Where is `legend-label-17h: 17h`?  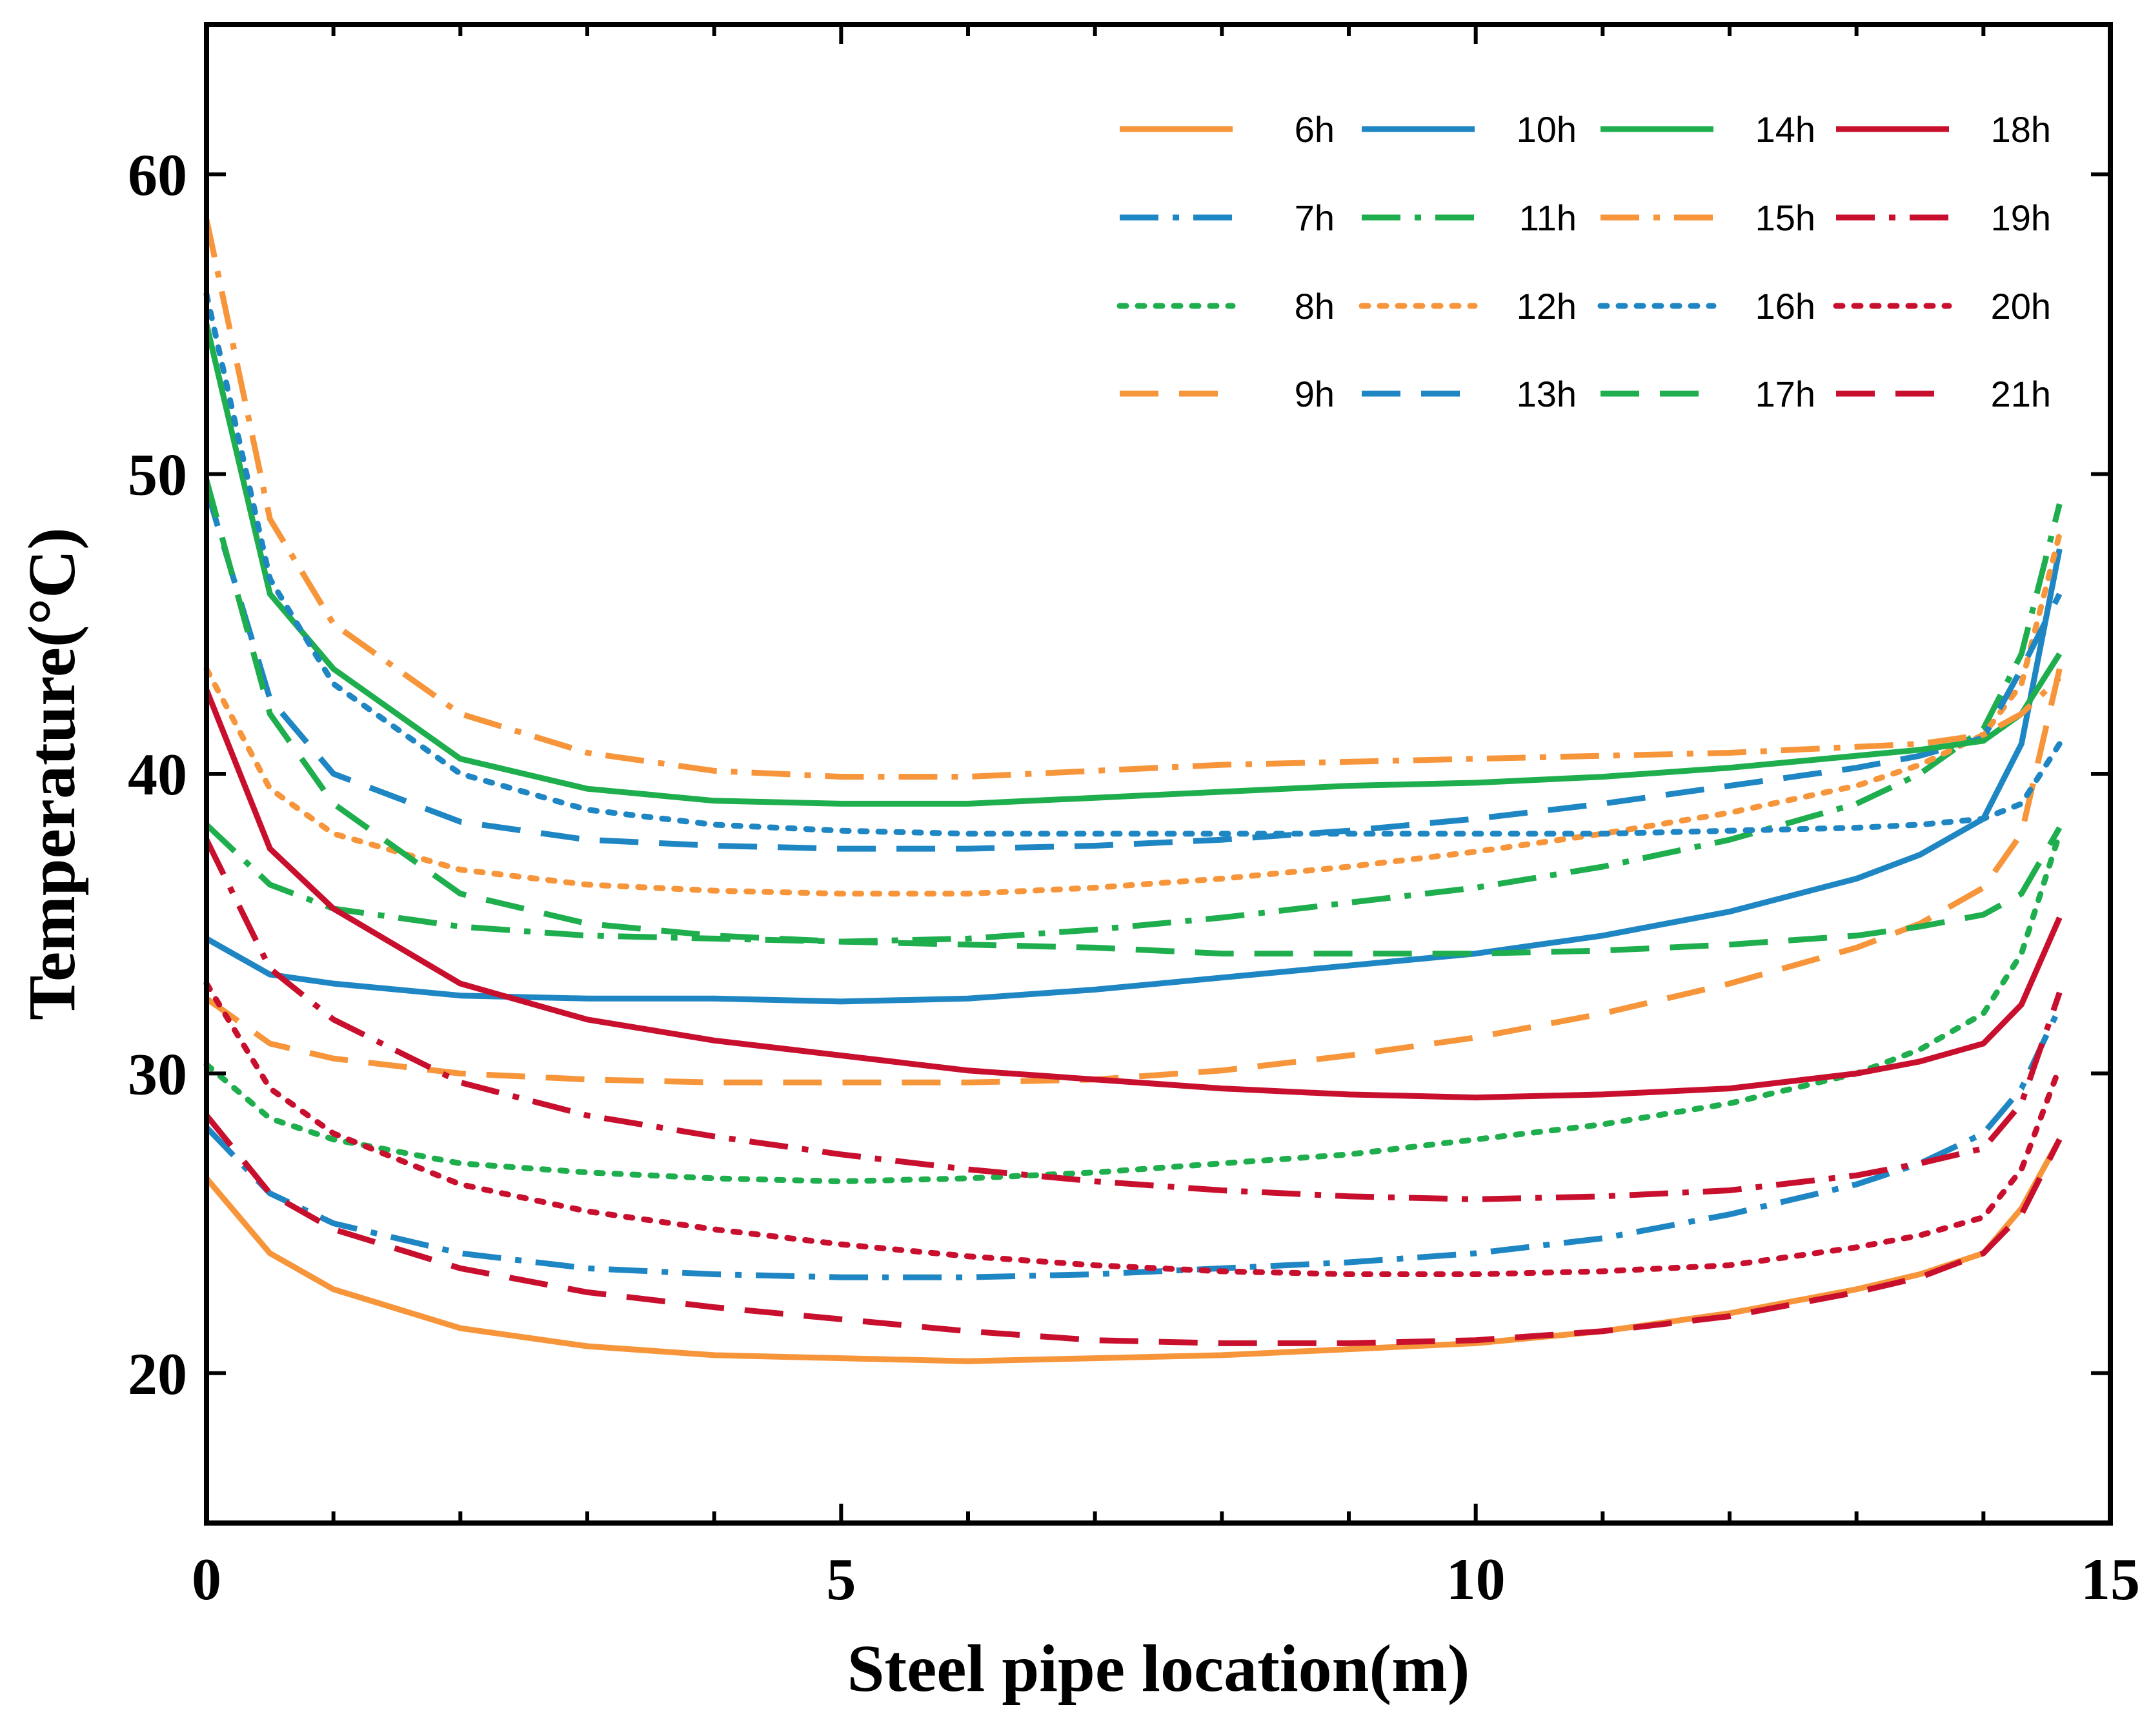
legend-label-17h: 17h is located at coordinates (1785, 394).